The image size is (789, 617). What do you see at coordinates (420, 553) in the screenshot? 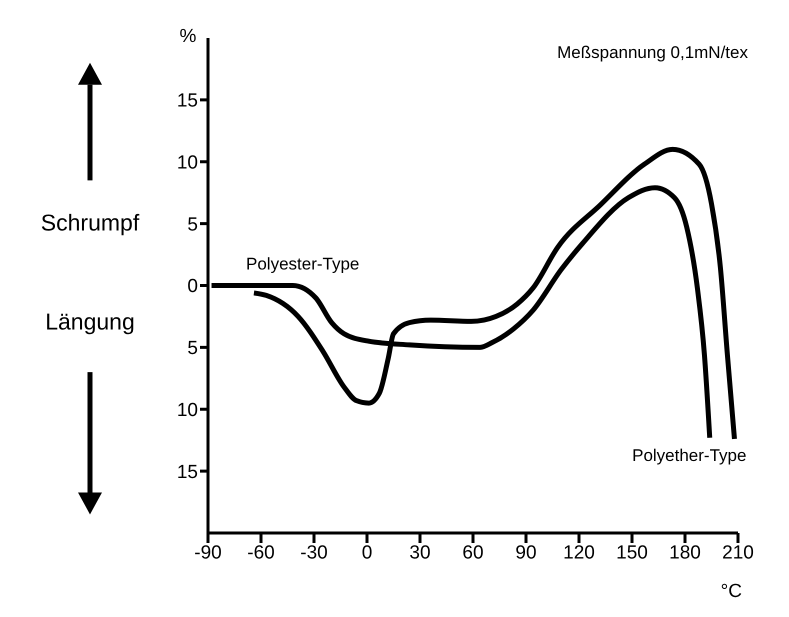
I see `x-tick-label: 30` at bounding box center [420, 553].